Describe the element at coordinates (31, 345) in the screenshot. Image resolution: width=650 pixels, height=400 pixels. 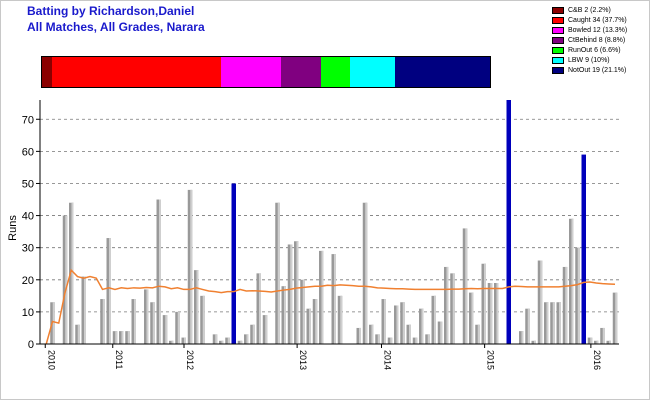
I see `y-tick-label: 0` at that location.